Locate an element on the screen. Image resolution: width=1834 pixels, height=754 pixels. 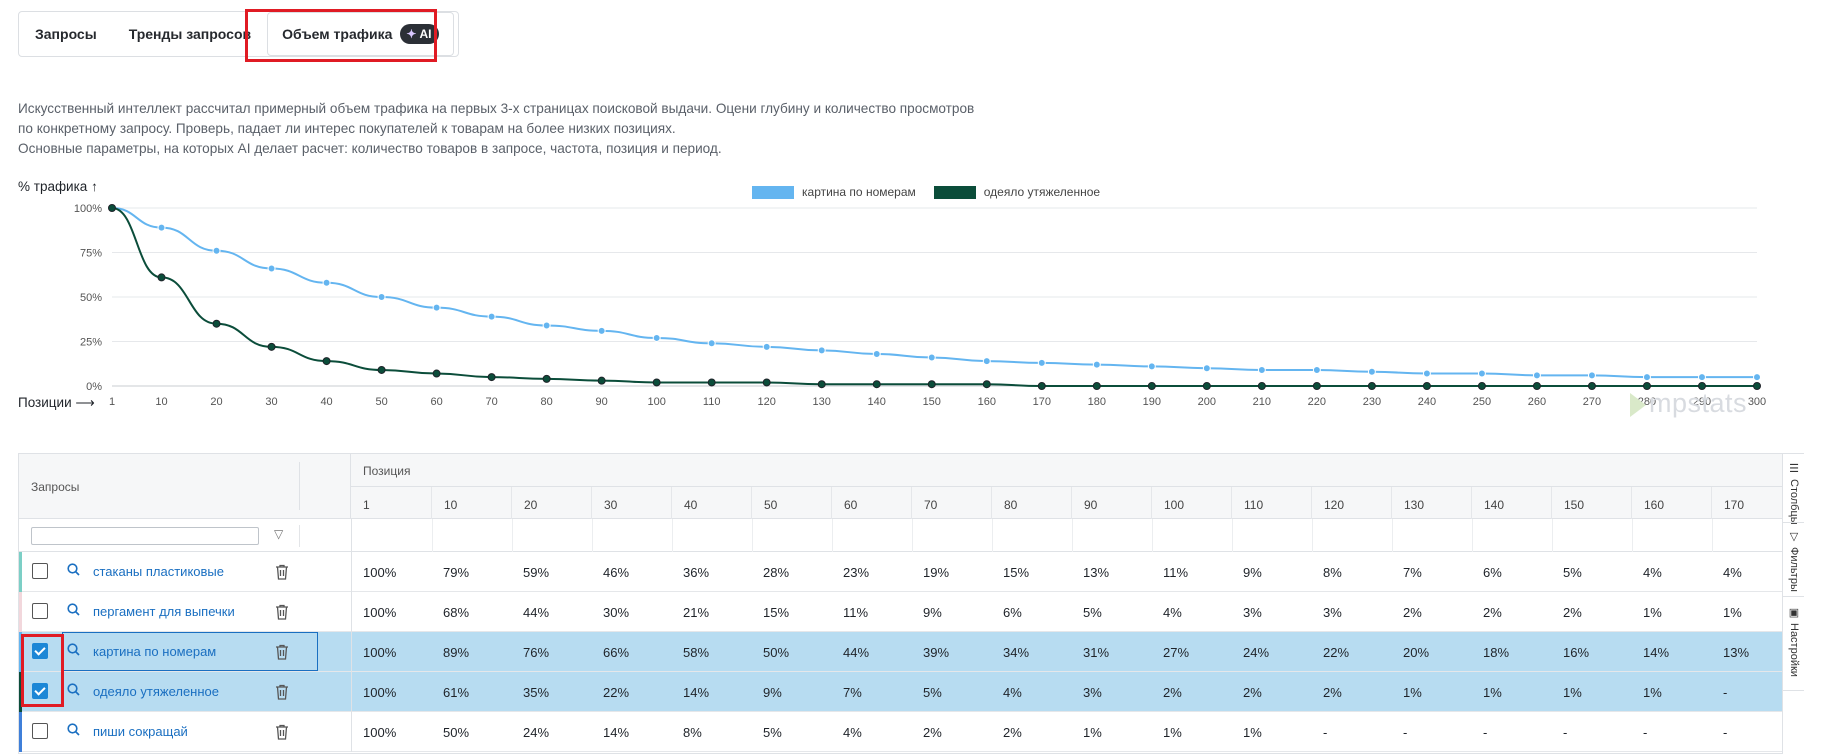
filters-panel-button: ▽ Фильтры is located at coordinates (1794, 561).